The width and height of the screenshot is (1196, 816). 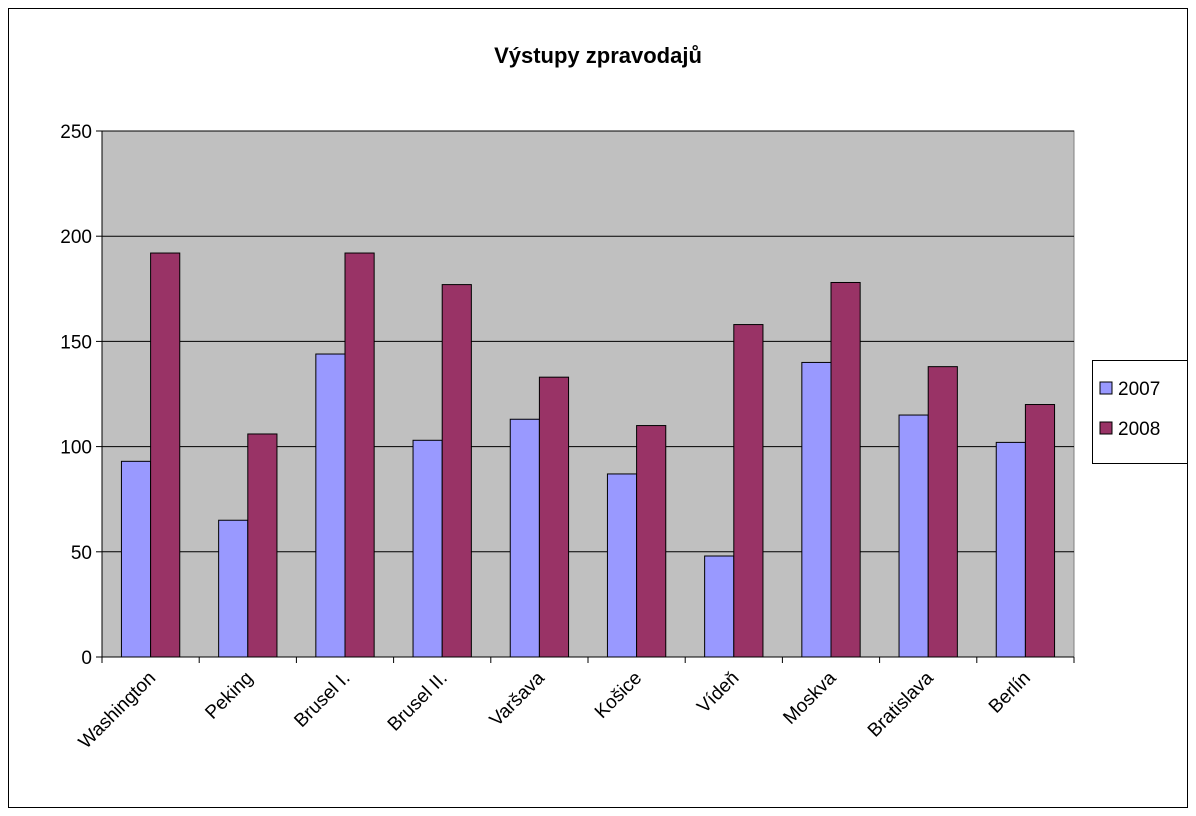 What do you see at coordinates (76, 132) in the screenshot?
I see `y-tick-label: 250` at bounding box center [76, 132].